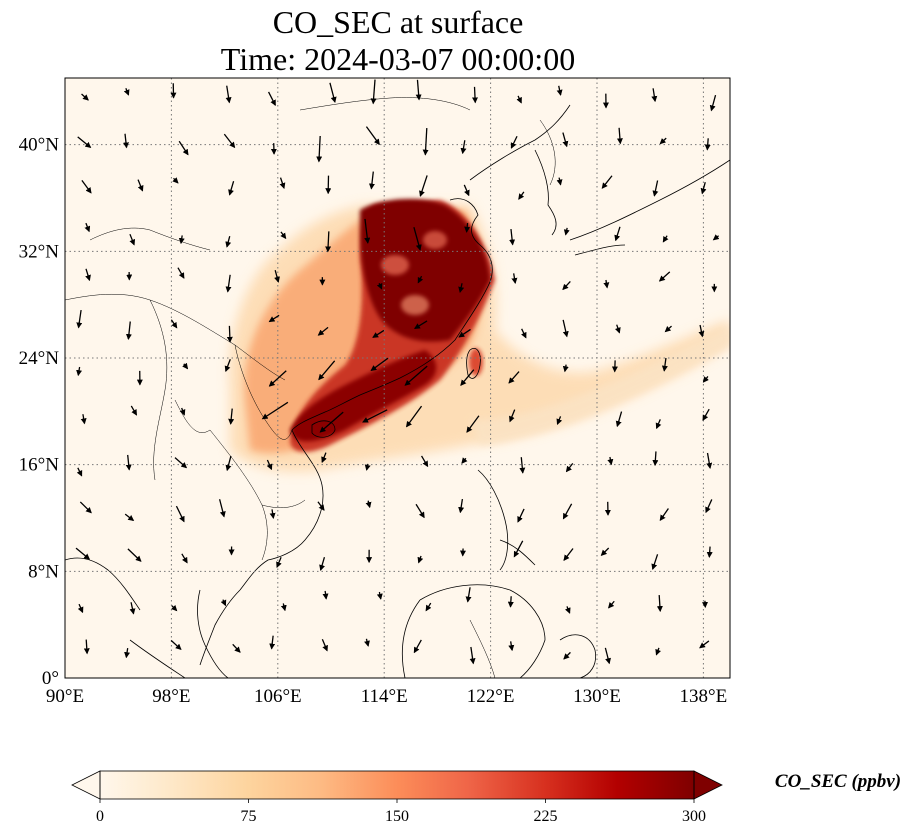 This screenshot has height=836, width=916. Describe the element at coordinates (546, 816) in the screenshot. I see `colorbar-tick-label: 225` at that location.